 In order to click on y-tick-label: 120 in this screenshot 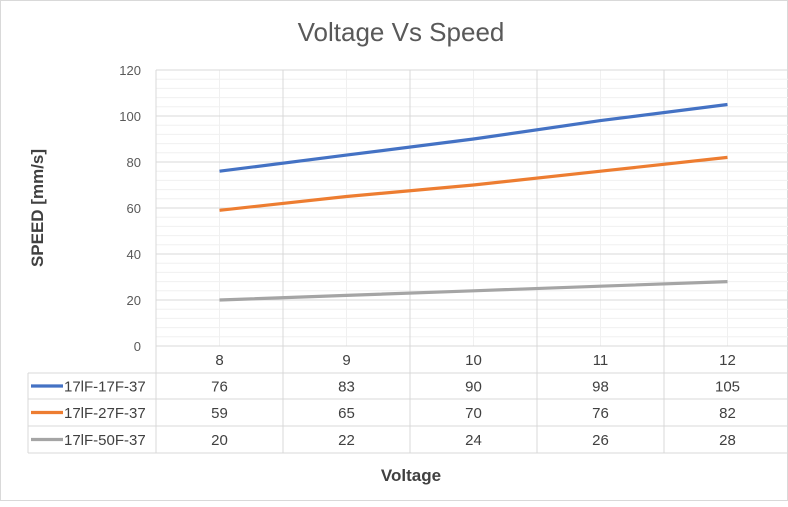, I will do `click(130, 70)`.